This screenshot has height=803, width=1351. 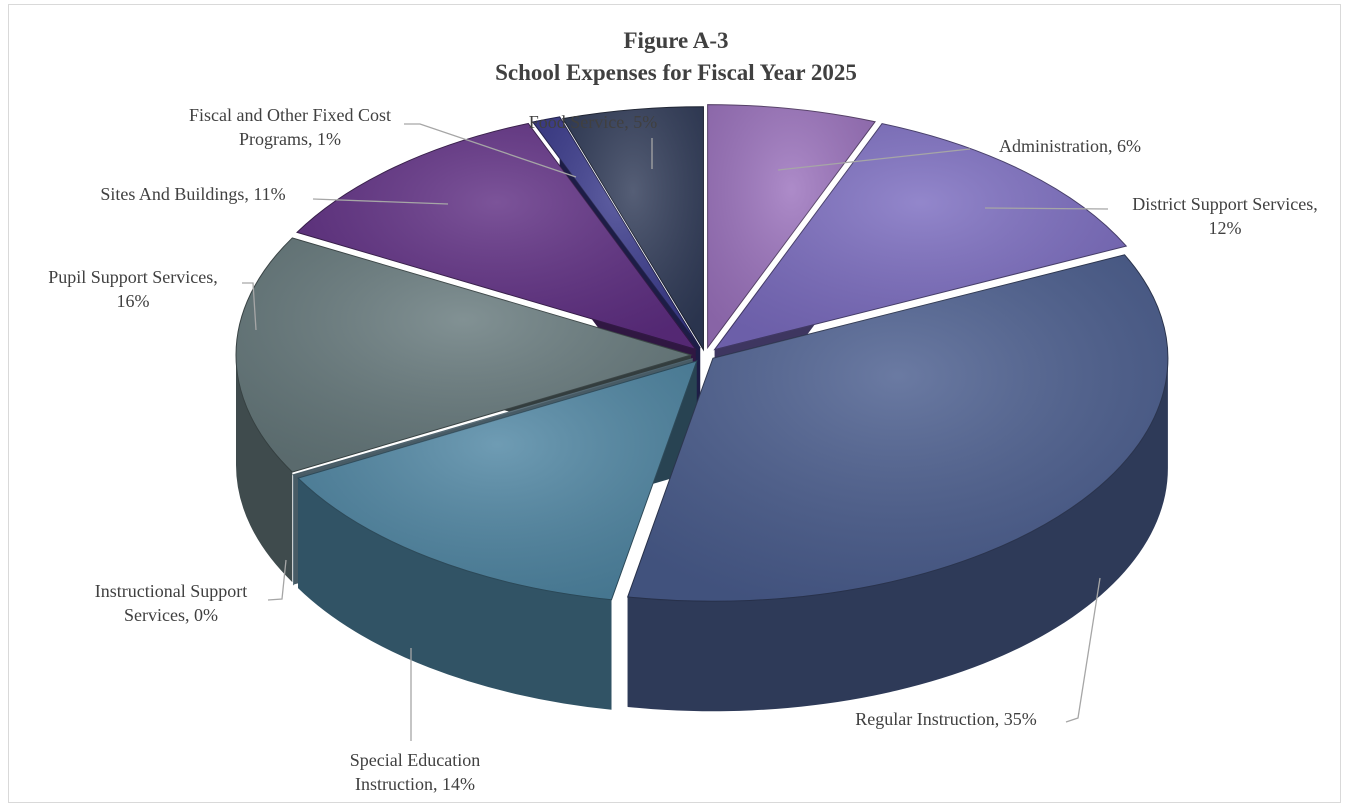 What do you see at coordinates (133, 289) in the screenshot?
I see `data-label: Pupil Support Services, 16%` at bounding box center [133, 289].